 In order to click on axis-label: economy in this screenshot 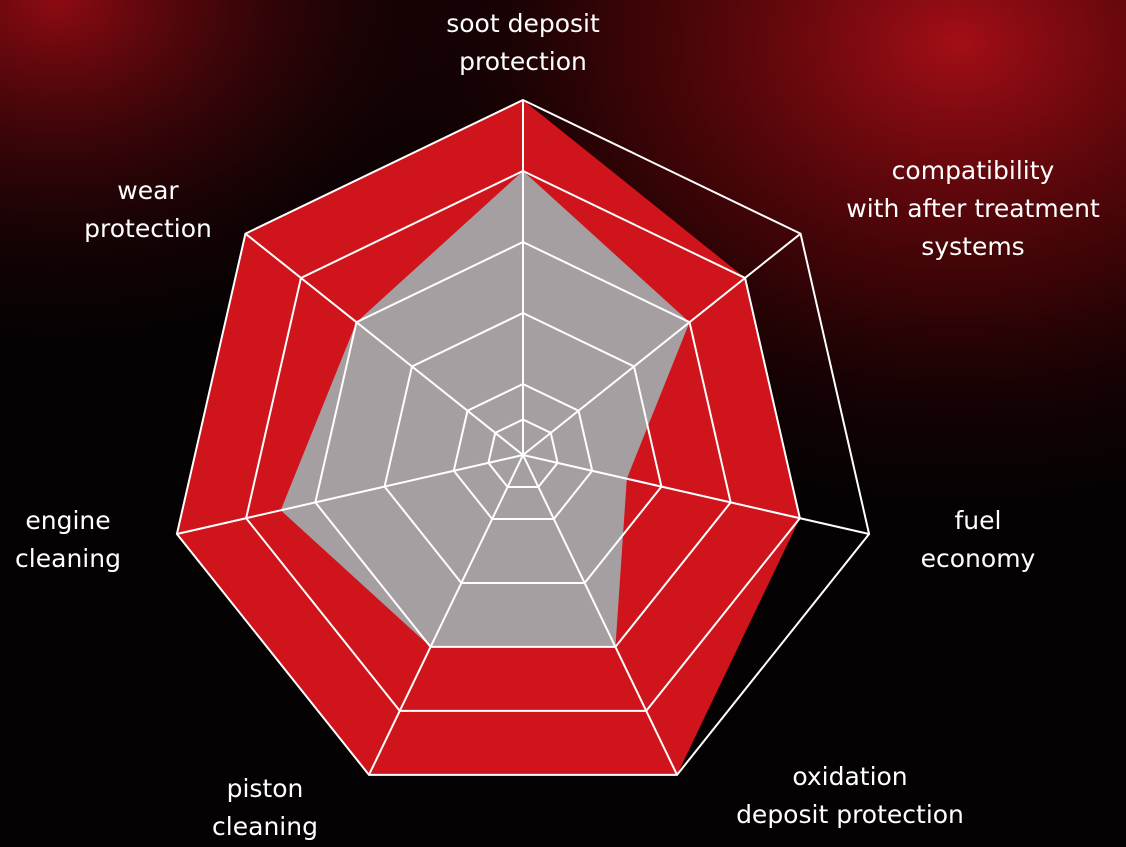, I will do `click(978, 558)`.